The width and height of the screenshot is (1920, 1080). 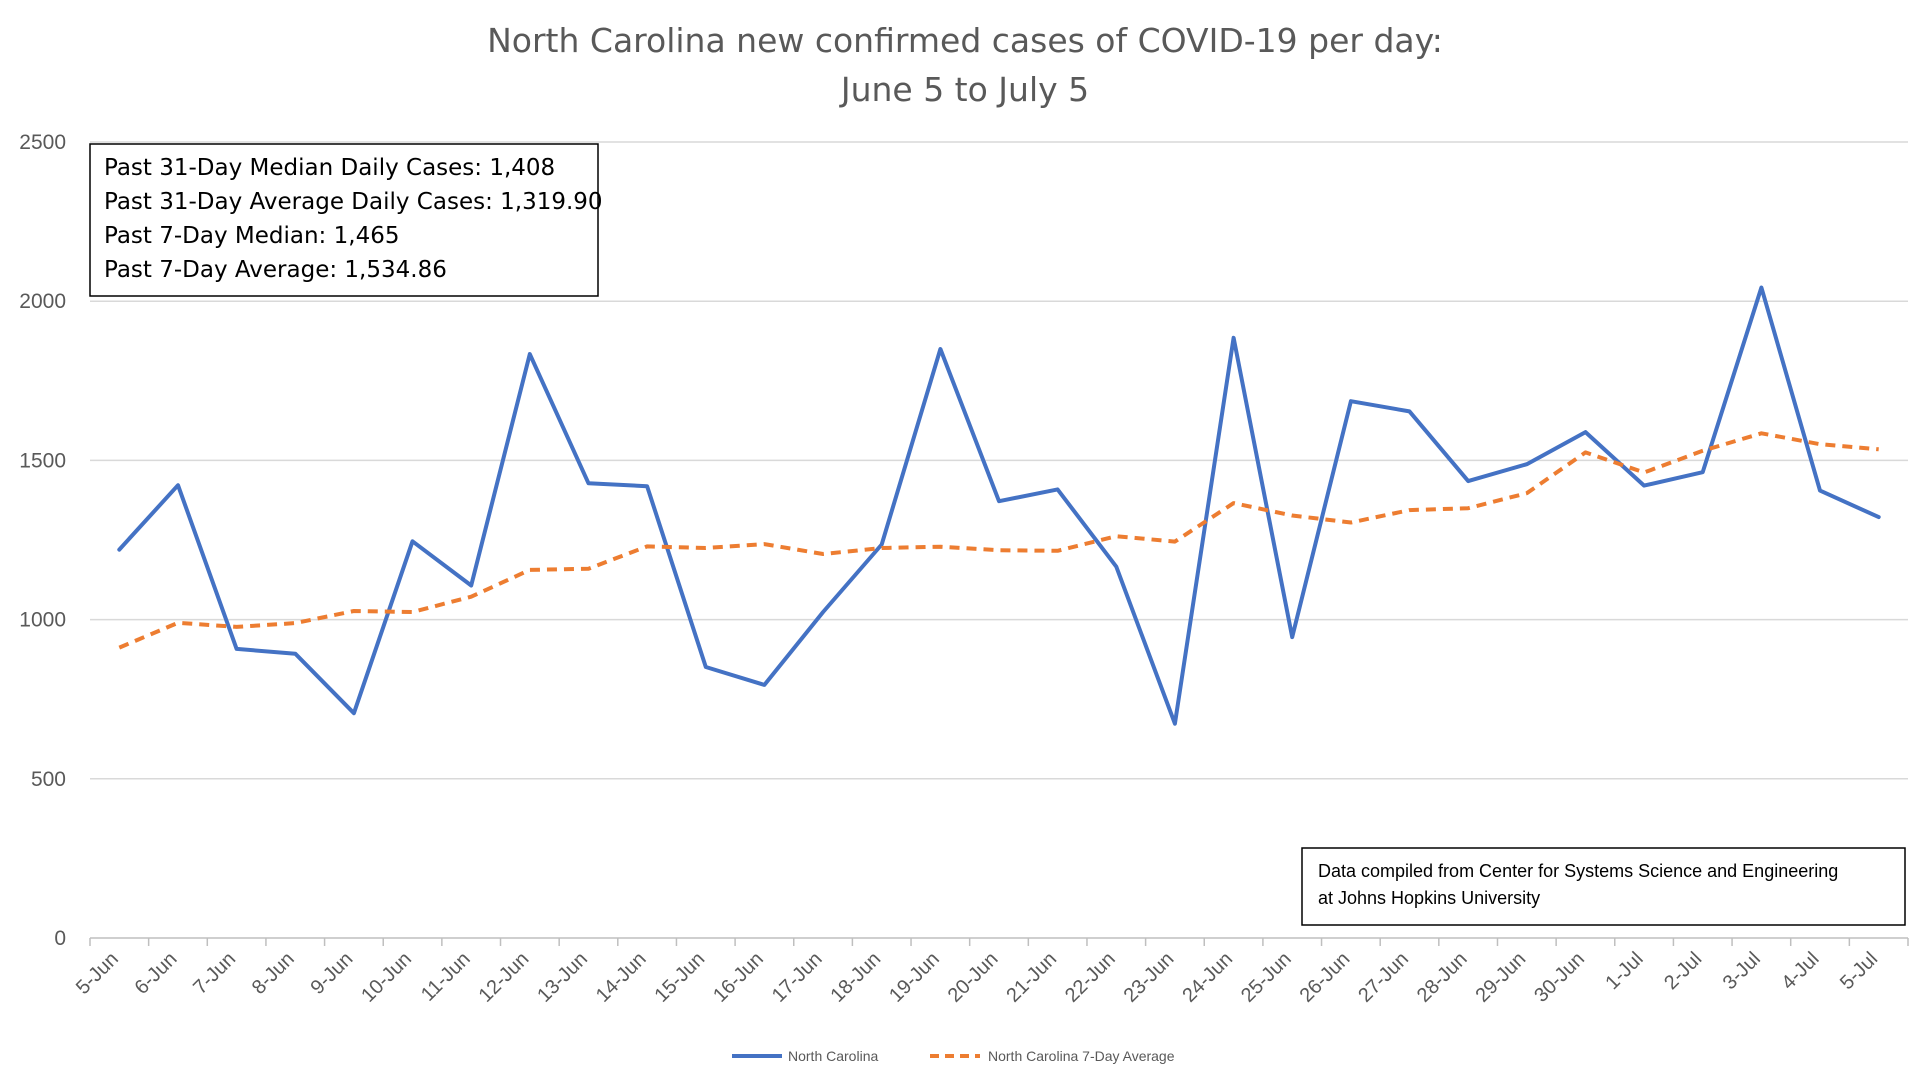 I want to click on stats-line-7day-average: Past 7-Day Average: 1,534.86, so click(x=275, y=270).